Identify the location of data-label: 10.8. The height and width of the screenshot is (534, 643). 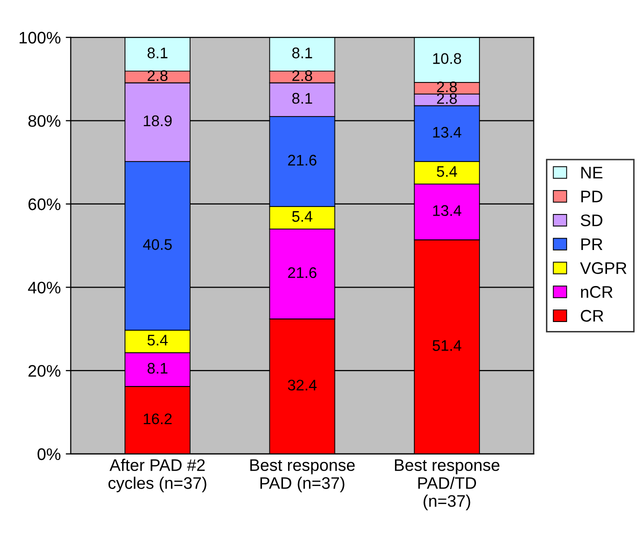
(447, 58).